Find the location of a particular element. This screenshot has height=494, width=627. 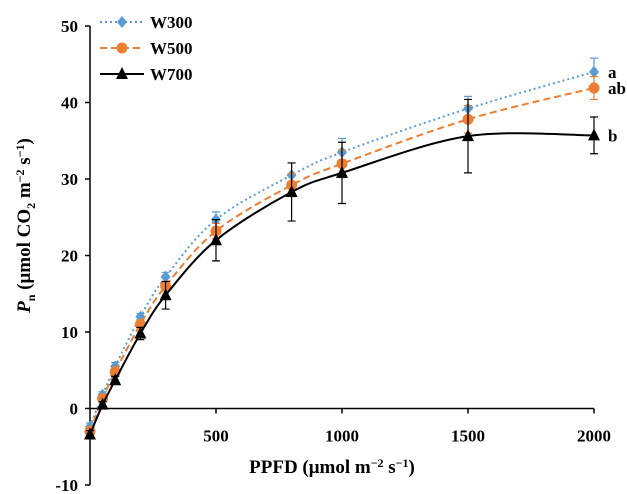

y-label-part: −2 is located at coordinates (20, 175).